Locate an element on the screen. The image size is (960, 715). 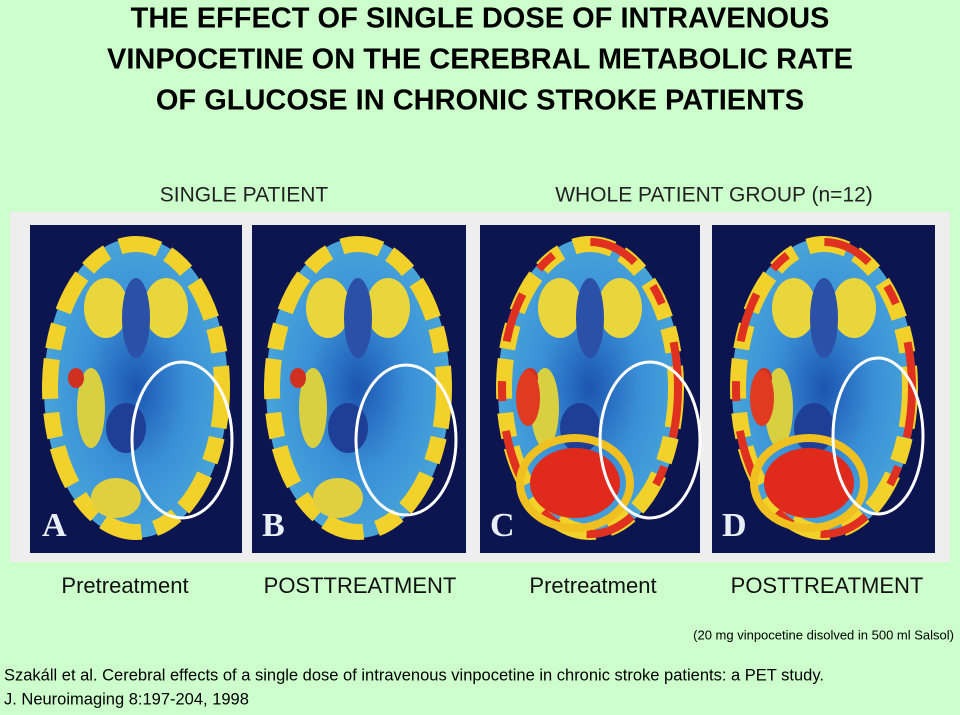
pet-panel: C is located at coordinates (591, 389).